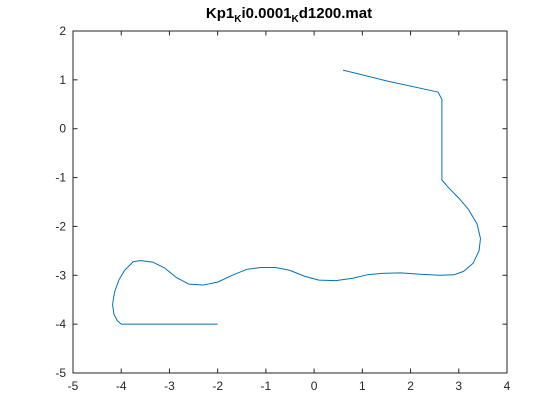  Describe the element at coordinates (60, 373) in the screenshot. I see `y-tick-label: -5` at that location.